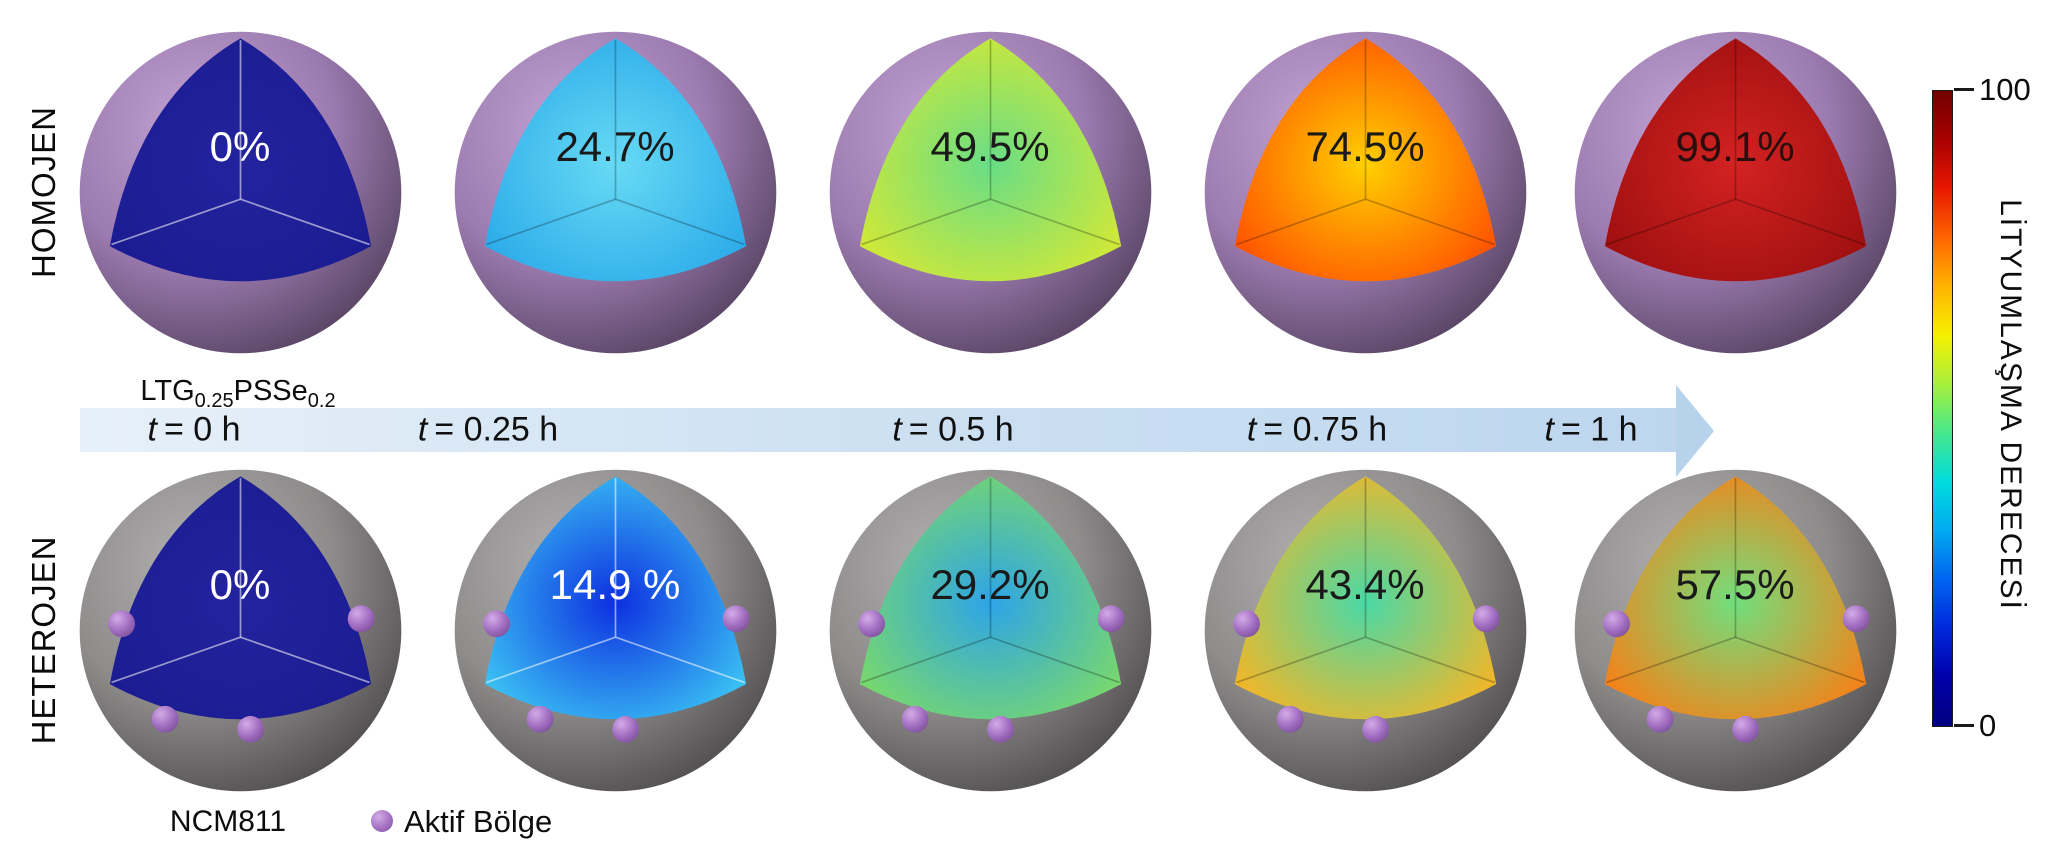 The height and width of the screenshot is (866, 2048). I want to click on sphere-heterojen-col4: 57.5%, so click(1735, 630).